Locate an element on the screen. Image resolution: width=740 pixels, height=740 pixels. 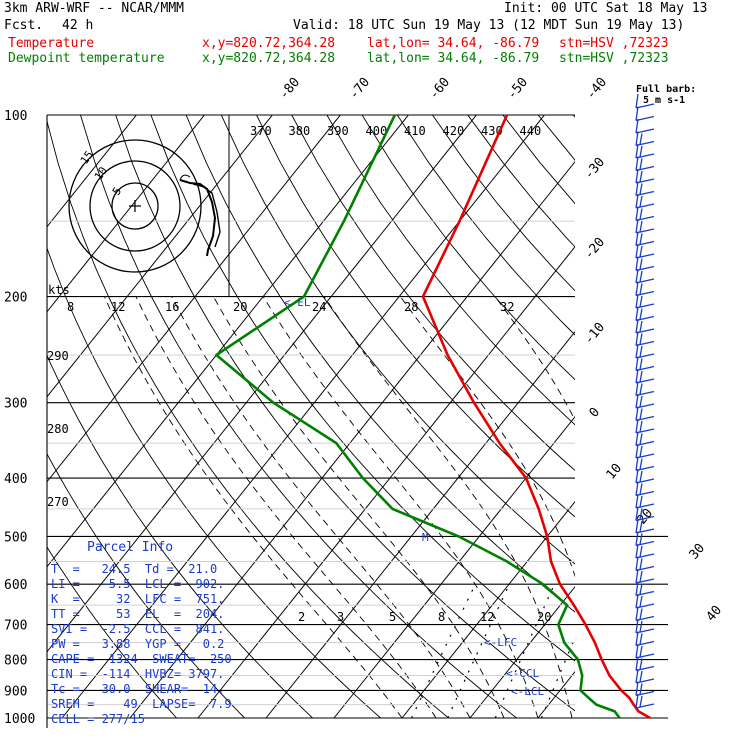
isotherm-label: -40 is located at coordinates (597, 89).